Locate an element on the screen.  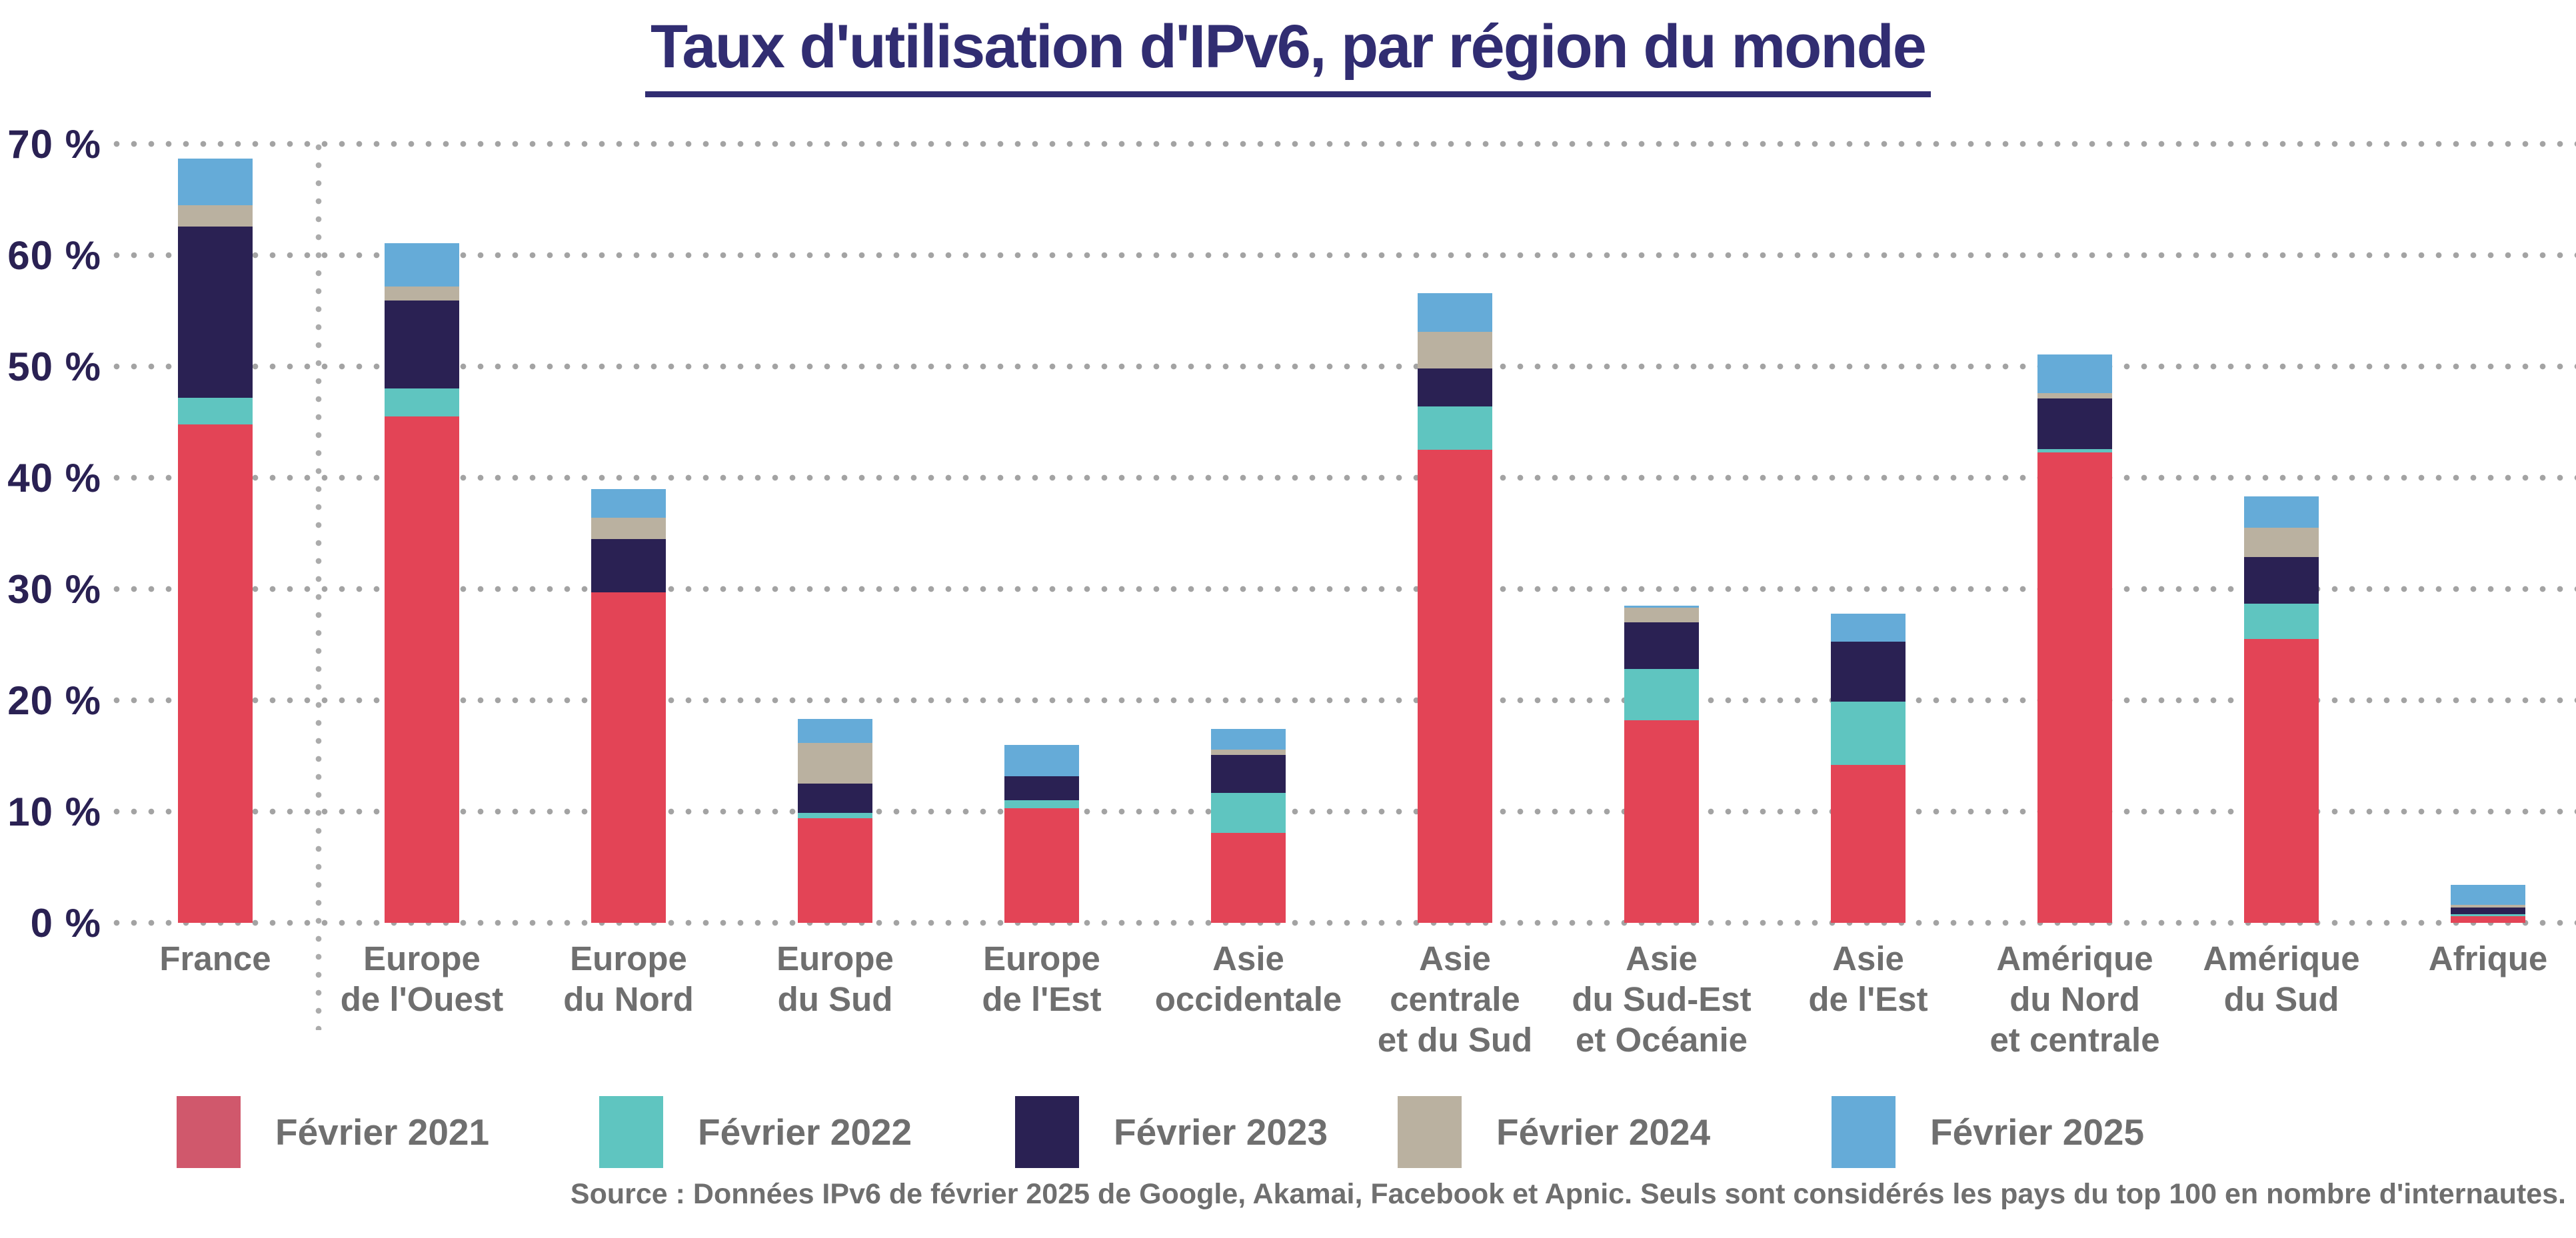
x-axis-label: Amérique du Sud is located at coordinates (2281, 978).